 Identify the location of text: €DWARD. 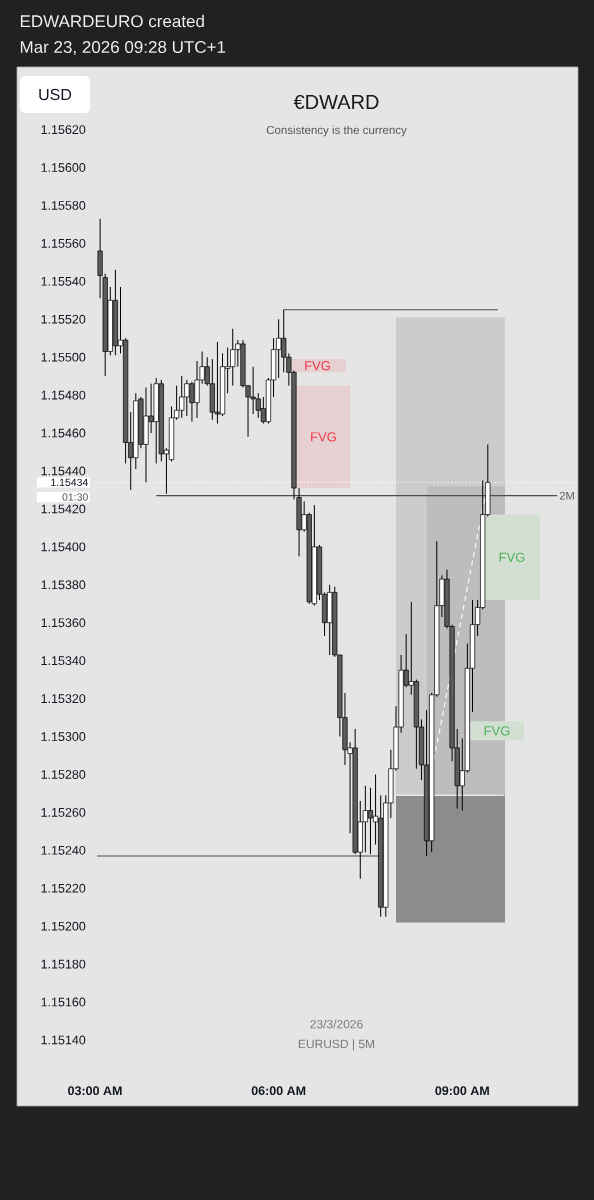
(336, 102).